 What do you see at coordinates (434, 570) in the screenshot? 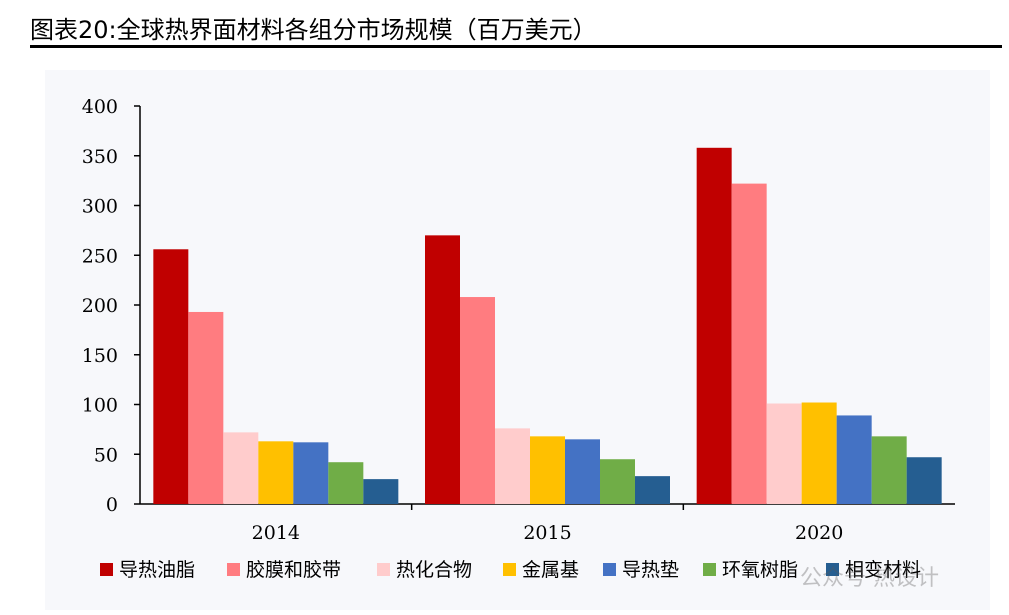
I see `legend-label: 热化合物` at bounding box center [434, 570].